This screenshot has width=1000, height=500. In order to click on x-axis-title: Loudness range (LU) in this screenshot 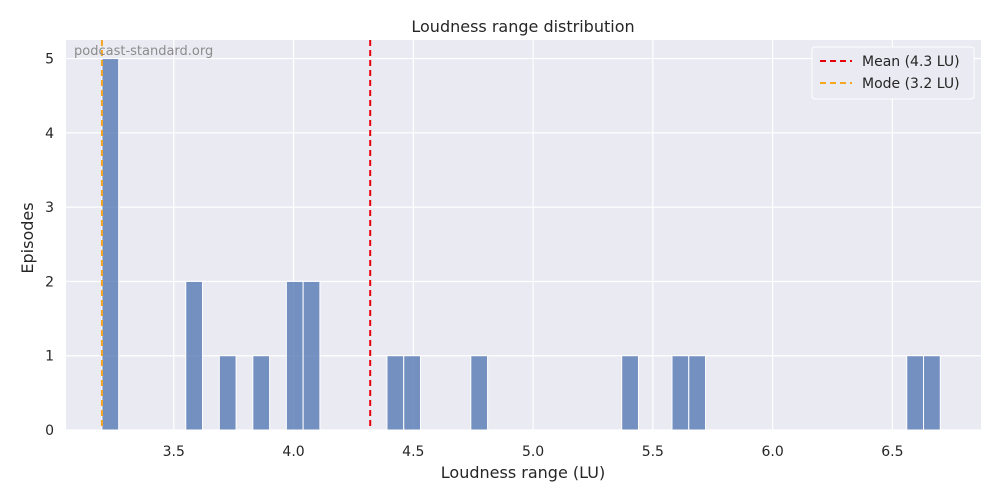, I will do `click(523, 472)`.